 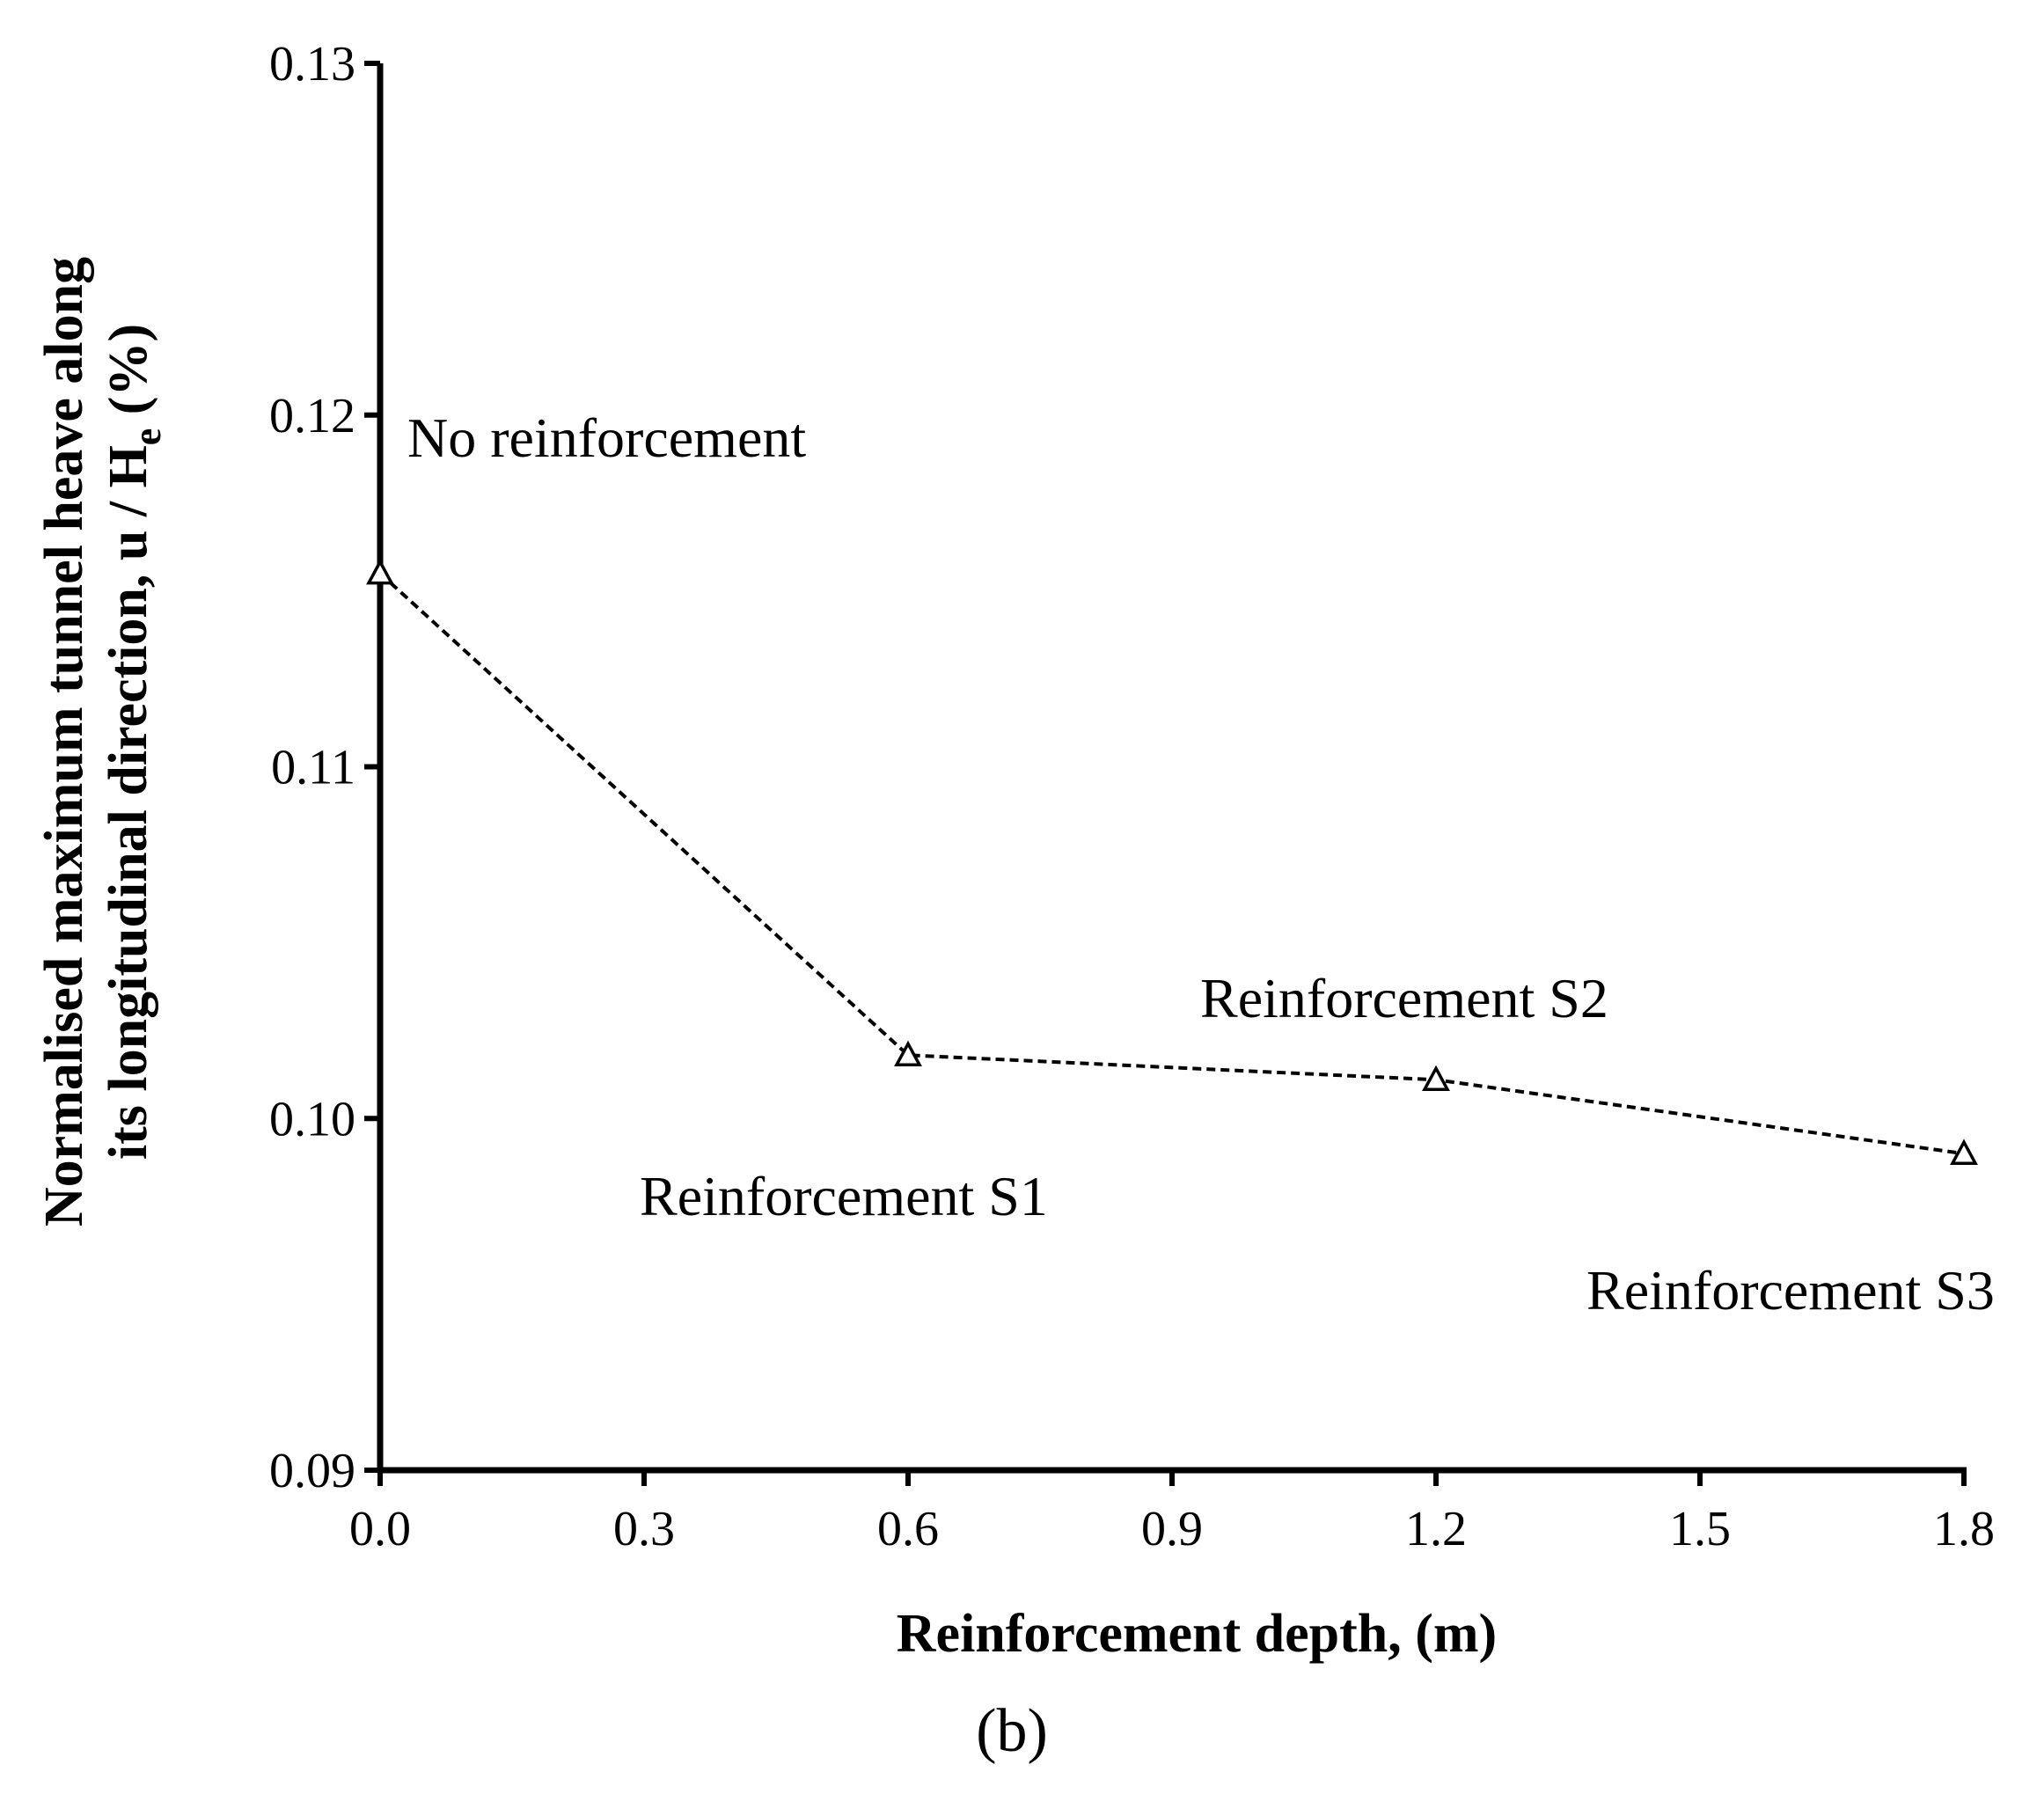 I want to click on y-axis-title-line2: its longitudinal direction, u / He (%), so click(x=134, y=742).